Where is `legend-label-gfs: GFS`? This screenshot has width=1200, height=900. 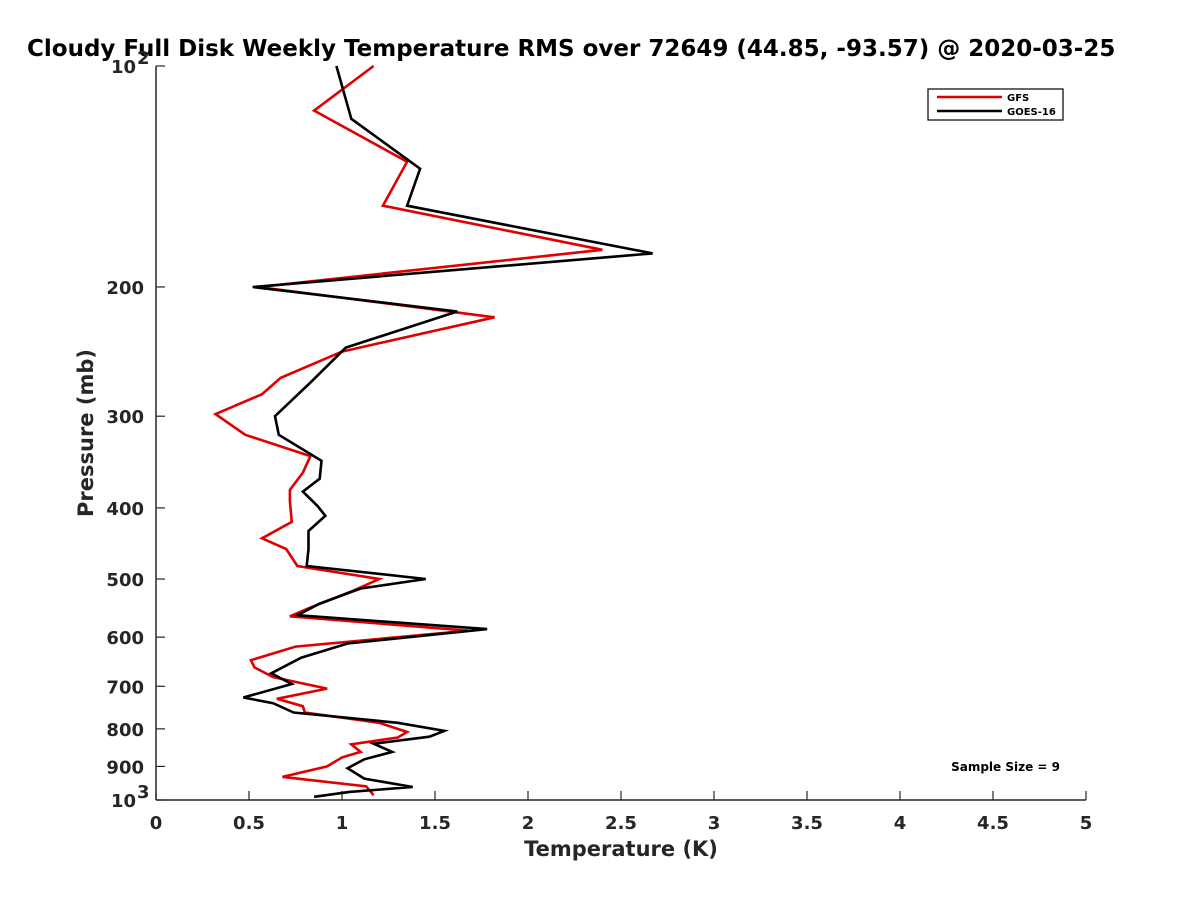 legend-label-gfs: GFS is located at coordinates (1018, 98).